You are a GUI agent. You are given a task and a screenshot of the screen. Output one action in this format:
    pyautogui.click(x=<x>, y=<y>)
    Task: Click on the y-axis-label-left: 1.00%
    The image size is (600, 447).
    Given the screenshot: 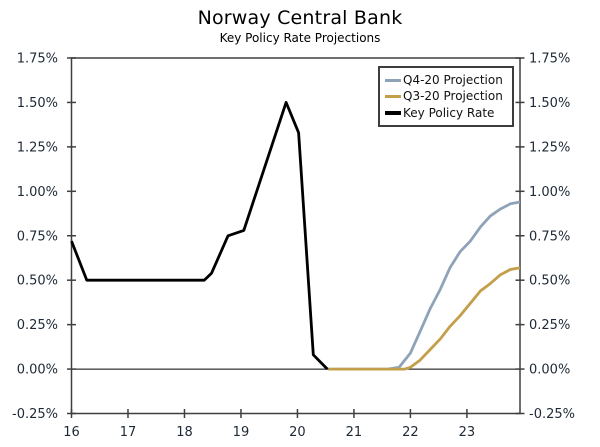 What is the action you would take?
    pyautogui.click(x=37, y=192)
    